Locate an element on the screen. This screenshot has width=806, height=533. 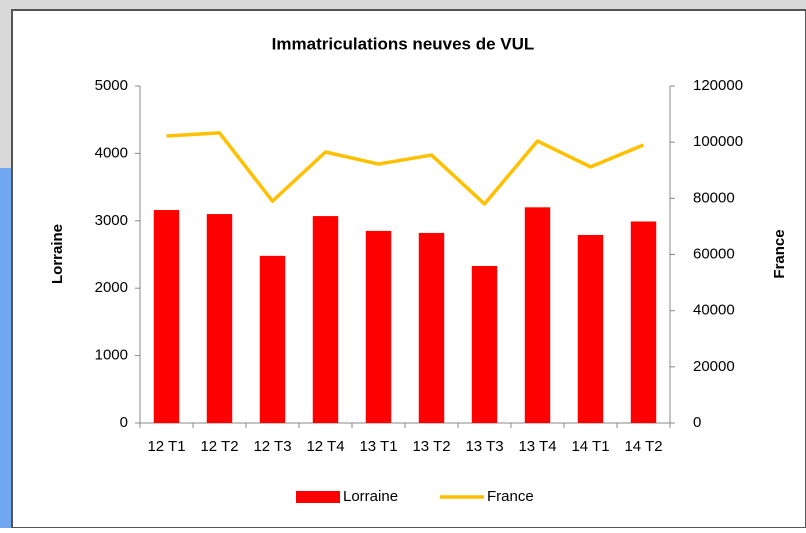
y-tick-label: 2000 is located at coordinates (111, 287).